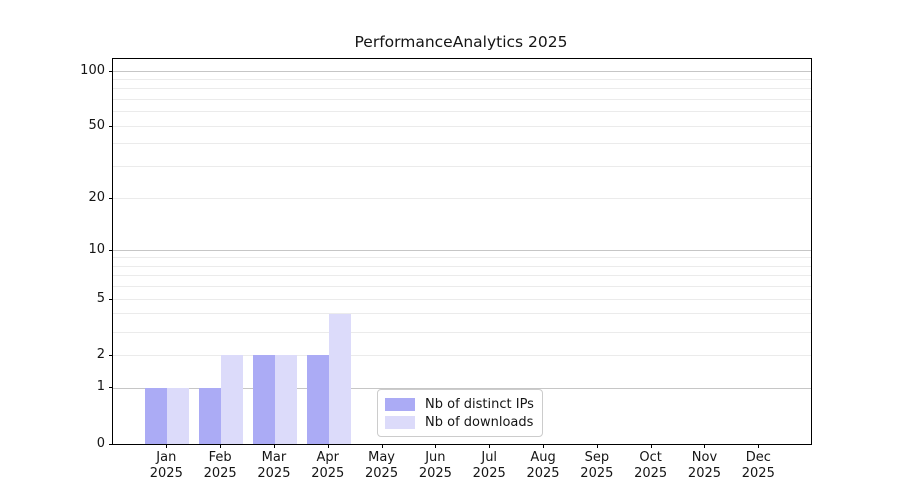 This screenshot has height=500, width=900. I want to click on bar-downloads-mar, so click(285, 399).